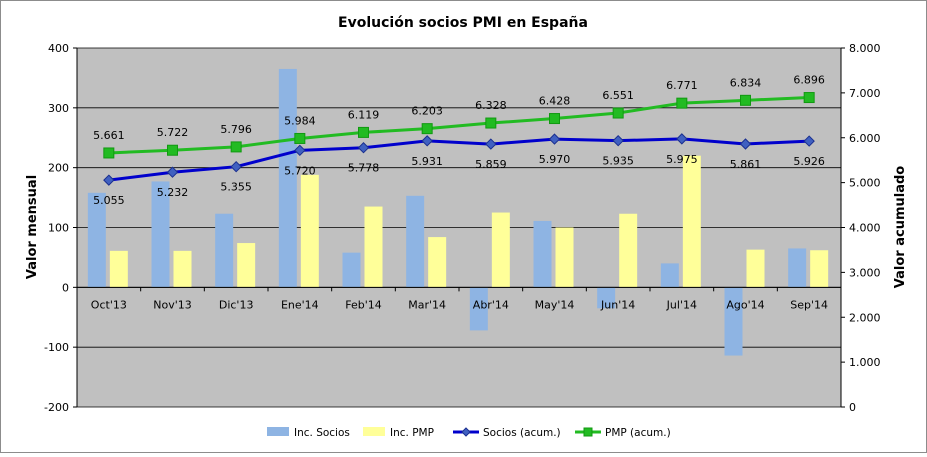  I want to click on data-label-socios-acum: 5.055, so click(109, 200).